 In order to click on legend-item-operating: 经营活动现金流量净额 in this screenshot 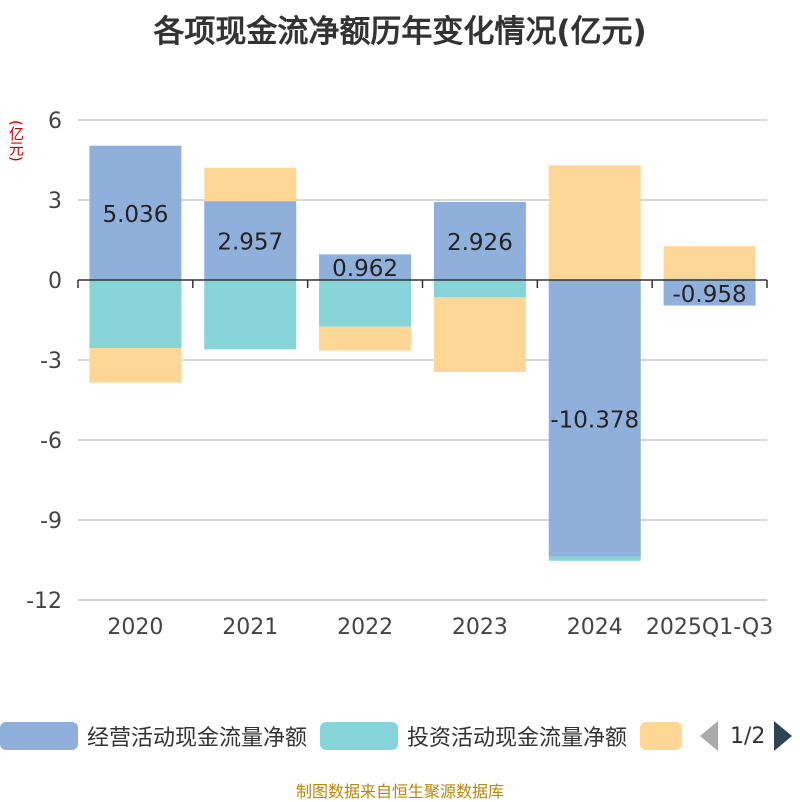, I will do `click(153, 736)`.